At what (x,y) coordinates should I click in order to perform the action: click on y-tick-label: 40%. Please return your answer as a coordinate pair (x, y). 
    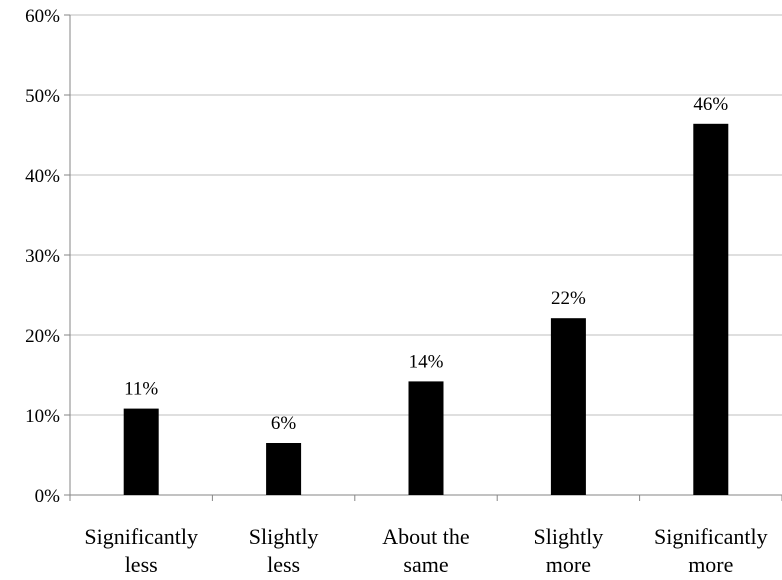
    Looking at the image, I should click on (42, 176).